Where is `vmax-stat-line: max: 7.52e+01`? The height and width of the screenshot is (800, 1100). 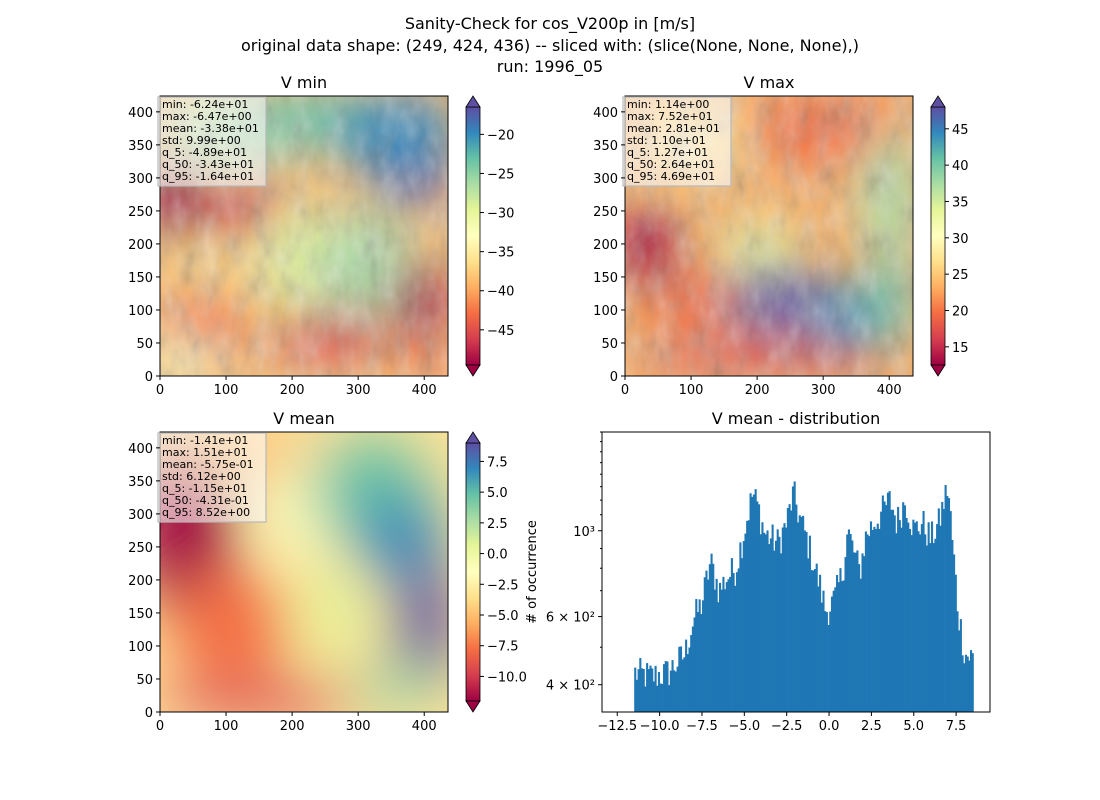
vmax-stat-line: max: 7.52e+01 is located at coordinates (670, 116).